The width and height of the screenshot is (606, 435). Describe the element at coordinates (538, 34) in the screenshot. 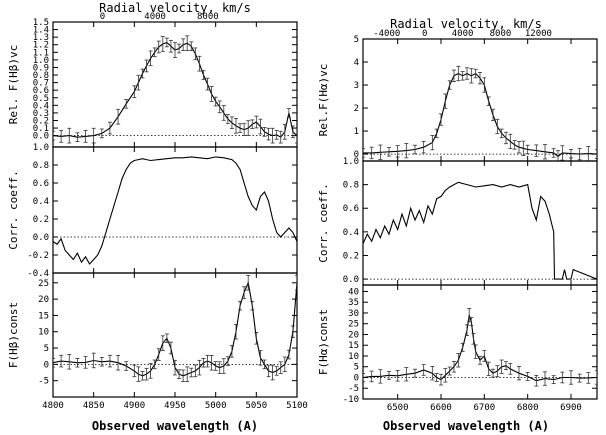

I see `top-tick-label: 12000` at that location.